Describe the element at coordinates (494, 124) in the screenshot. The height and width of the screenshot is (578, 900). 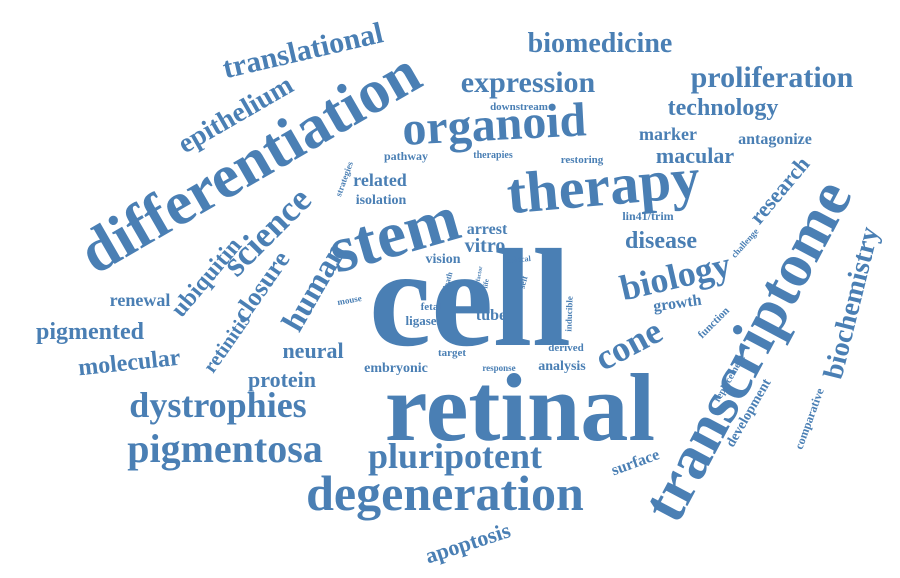
I see `cloud-word-organoid: organoid` at that location.